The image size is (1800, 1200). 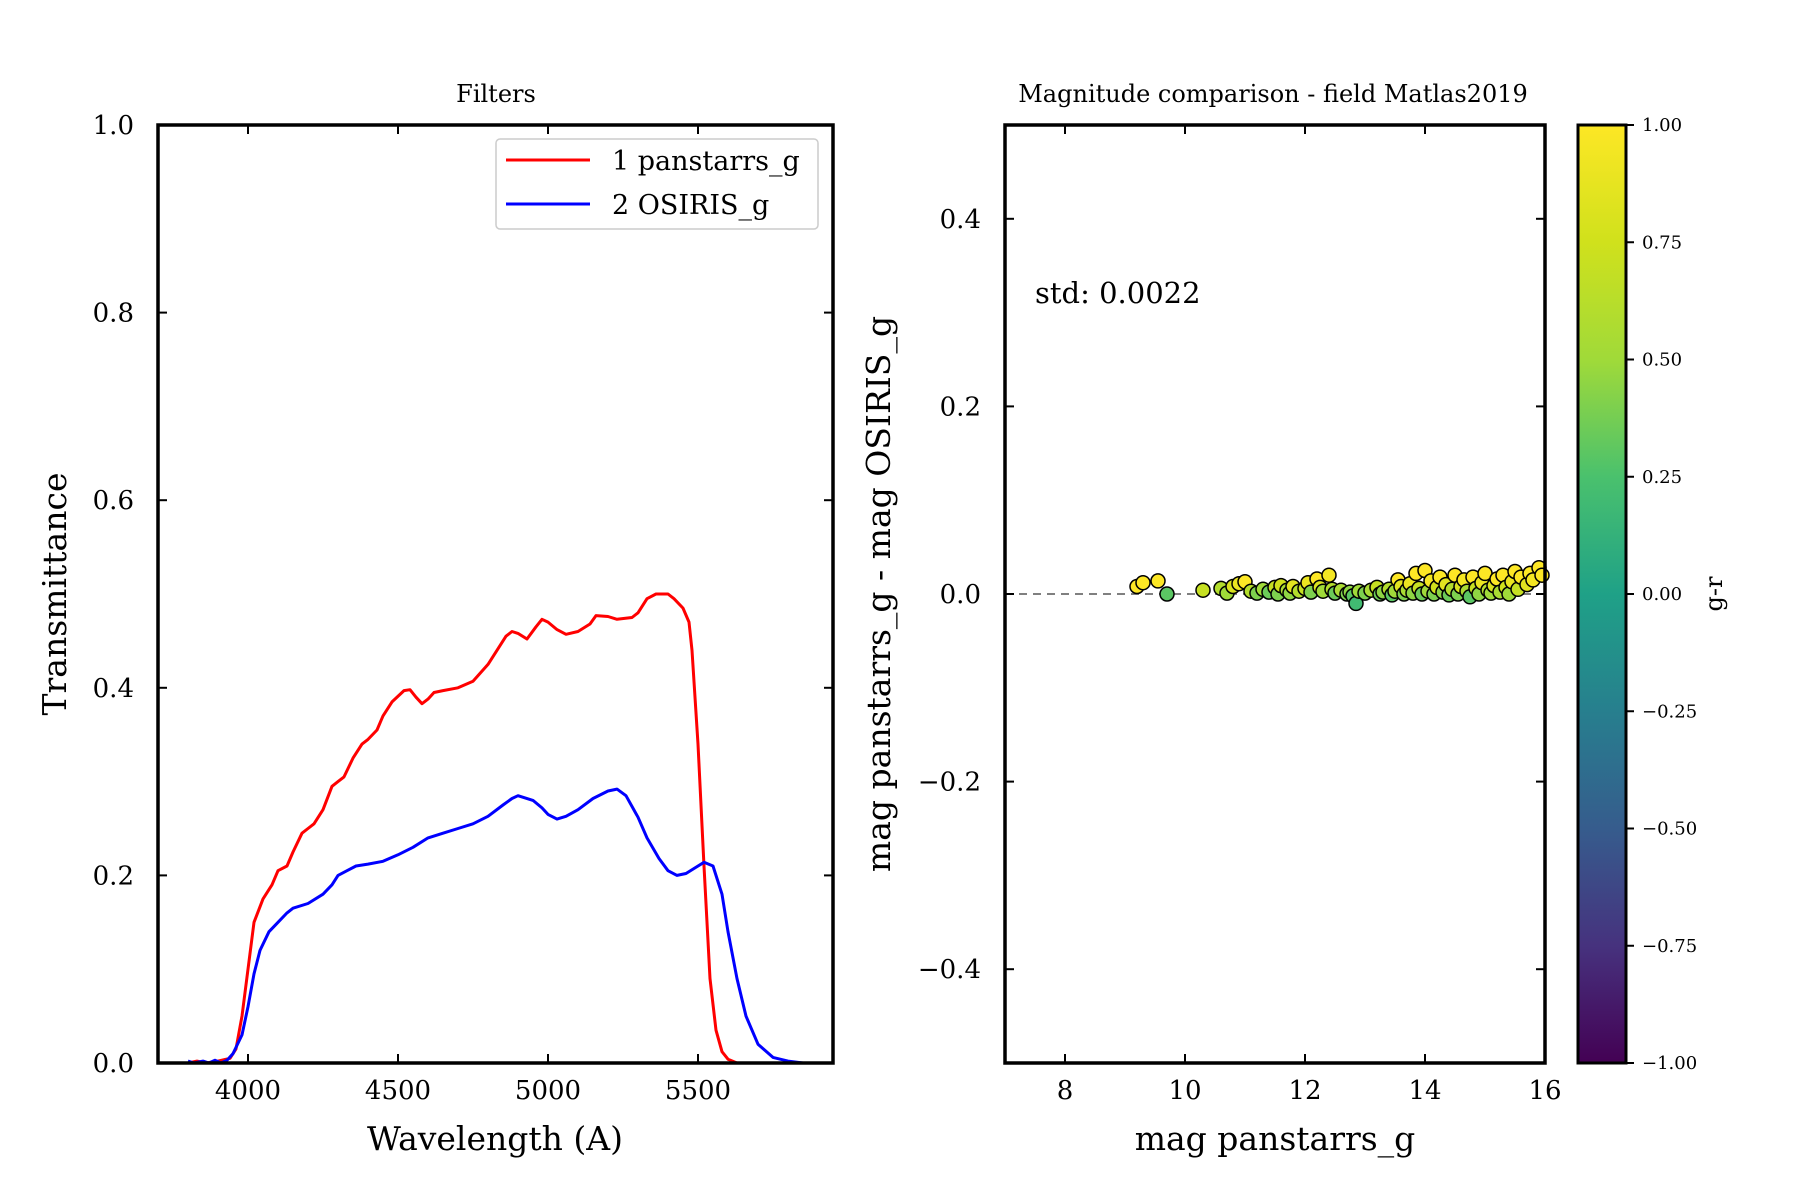 I want to click on colorbar-ticks-group: 1.00 0.75 0.50 0.25 0.00 −0.25 −0.50 −0.75 −1.00, so click(x=1661, y=594).